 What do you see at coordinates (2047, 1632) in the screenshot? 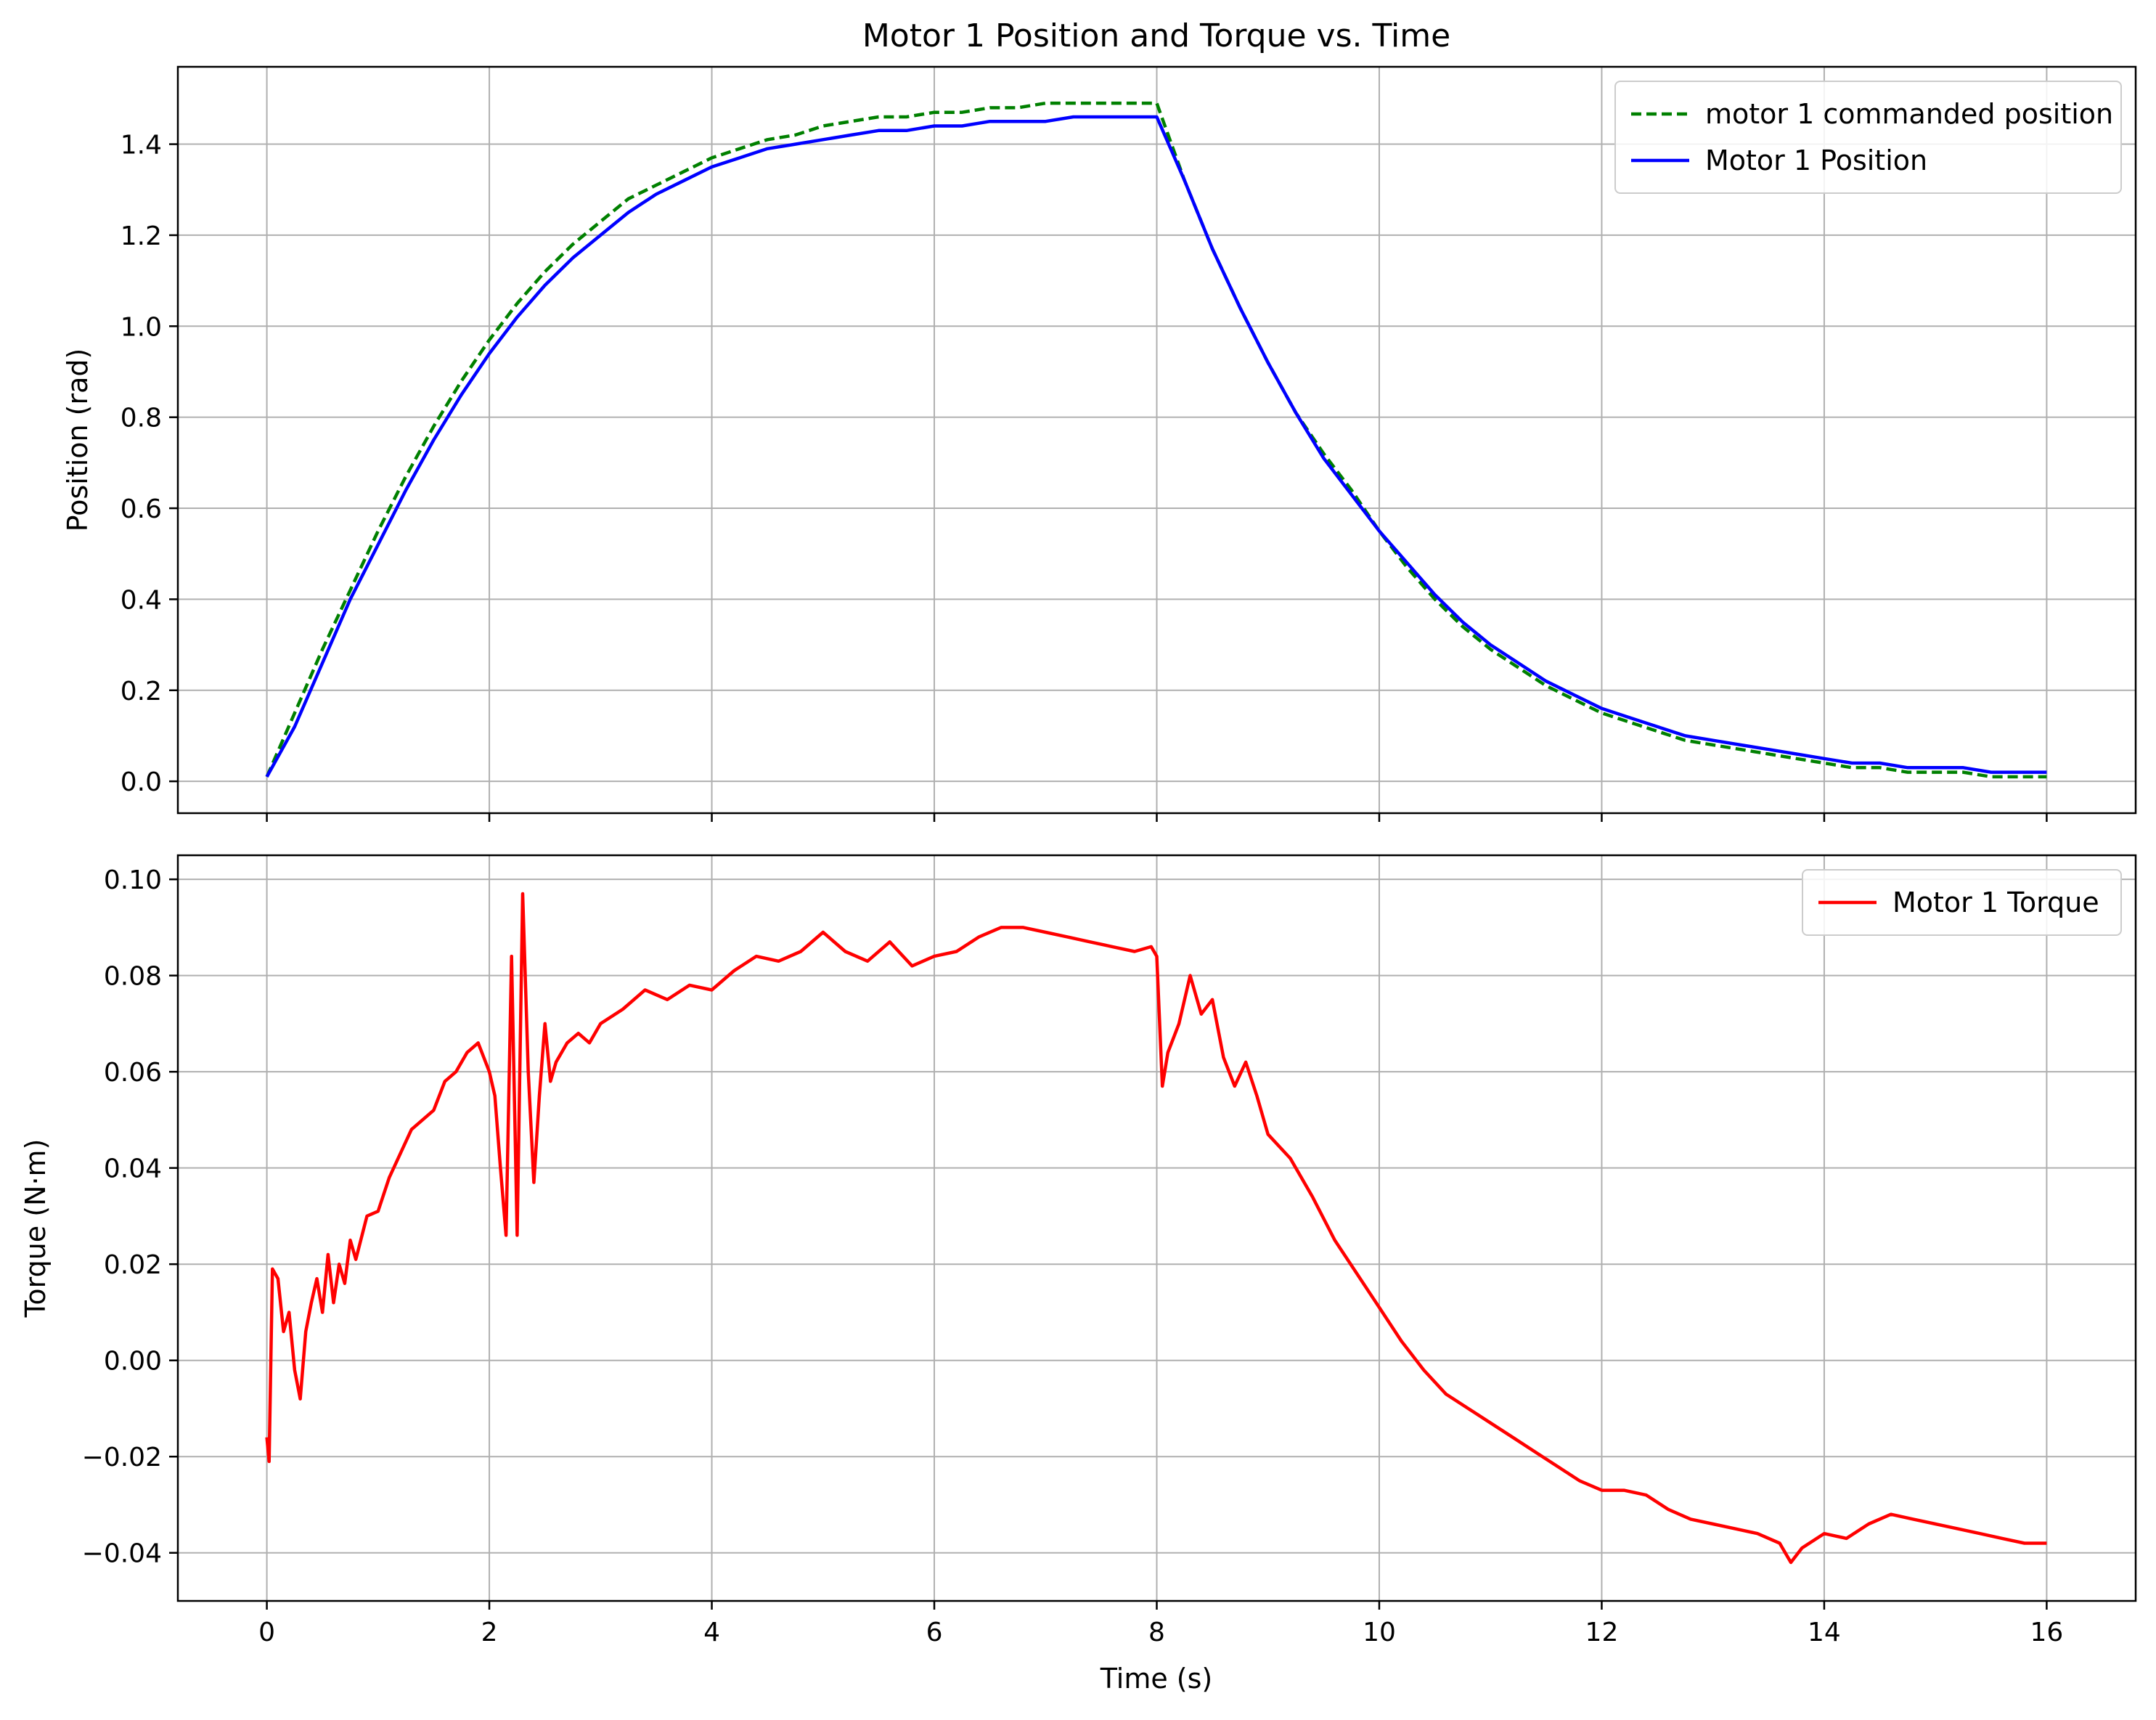
I see `x-tick-label: 16` at bounding box center [2047, 1632].